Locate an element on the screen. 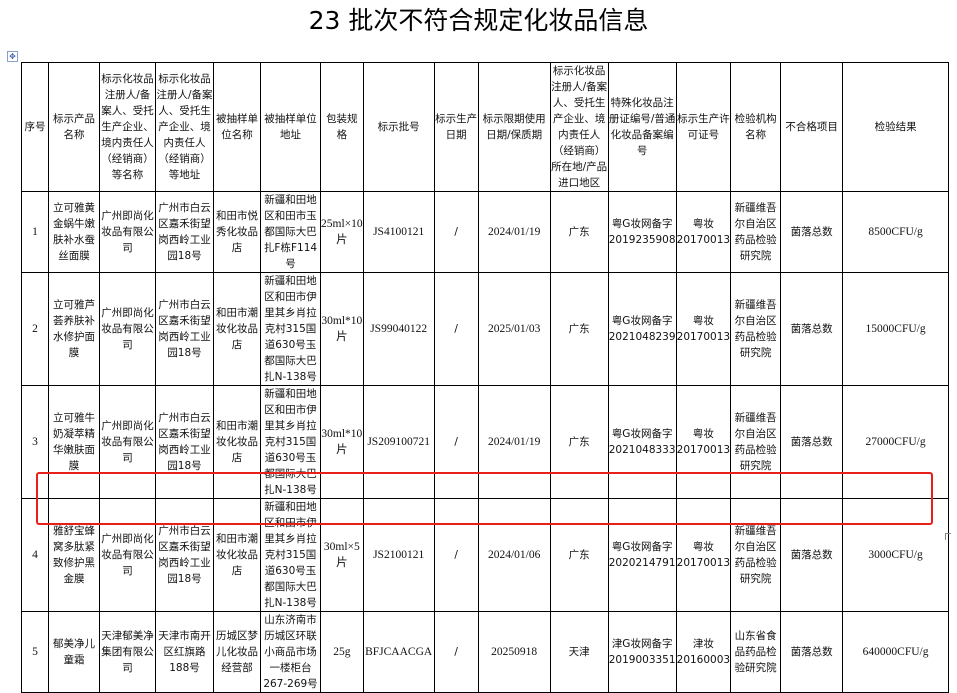 This screenshot has height=693, width=957. cell-sampled-unit-address: 山东济南市历城区环联小商品市场一楼柜台267-269号 is located at coordinates (290, 652).